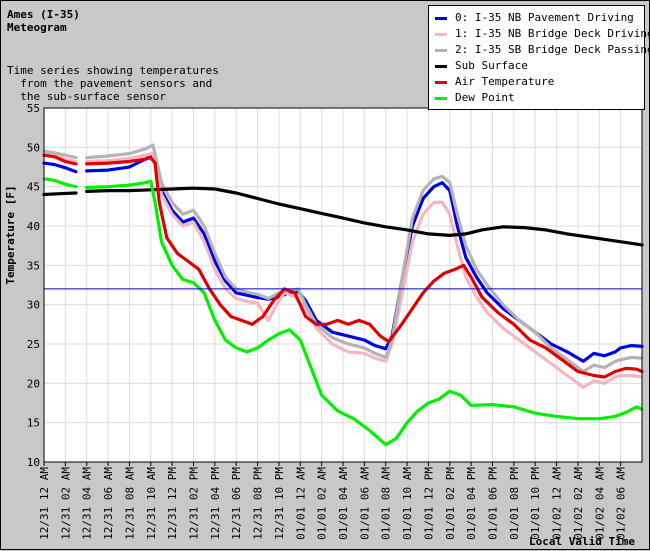 The width and height of the screenshot is (650, 551). I want to click on legend-label: 1: I-35 NB Bridge Deck Driving, so click(552, 33).